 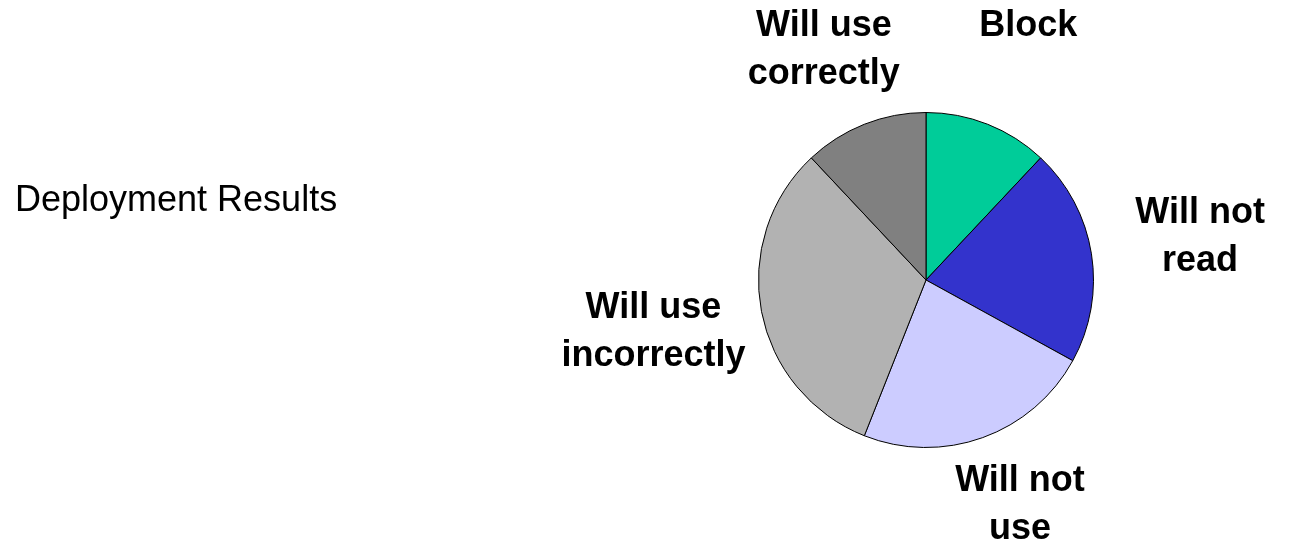 What do you see at coordinates (1200, 234) in the screenshot?
I see `slice-label: Will not read` at bounding box center [1200, 234].